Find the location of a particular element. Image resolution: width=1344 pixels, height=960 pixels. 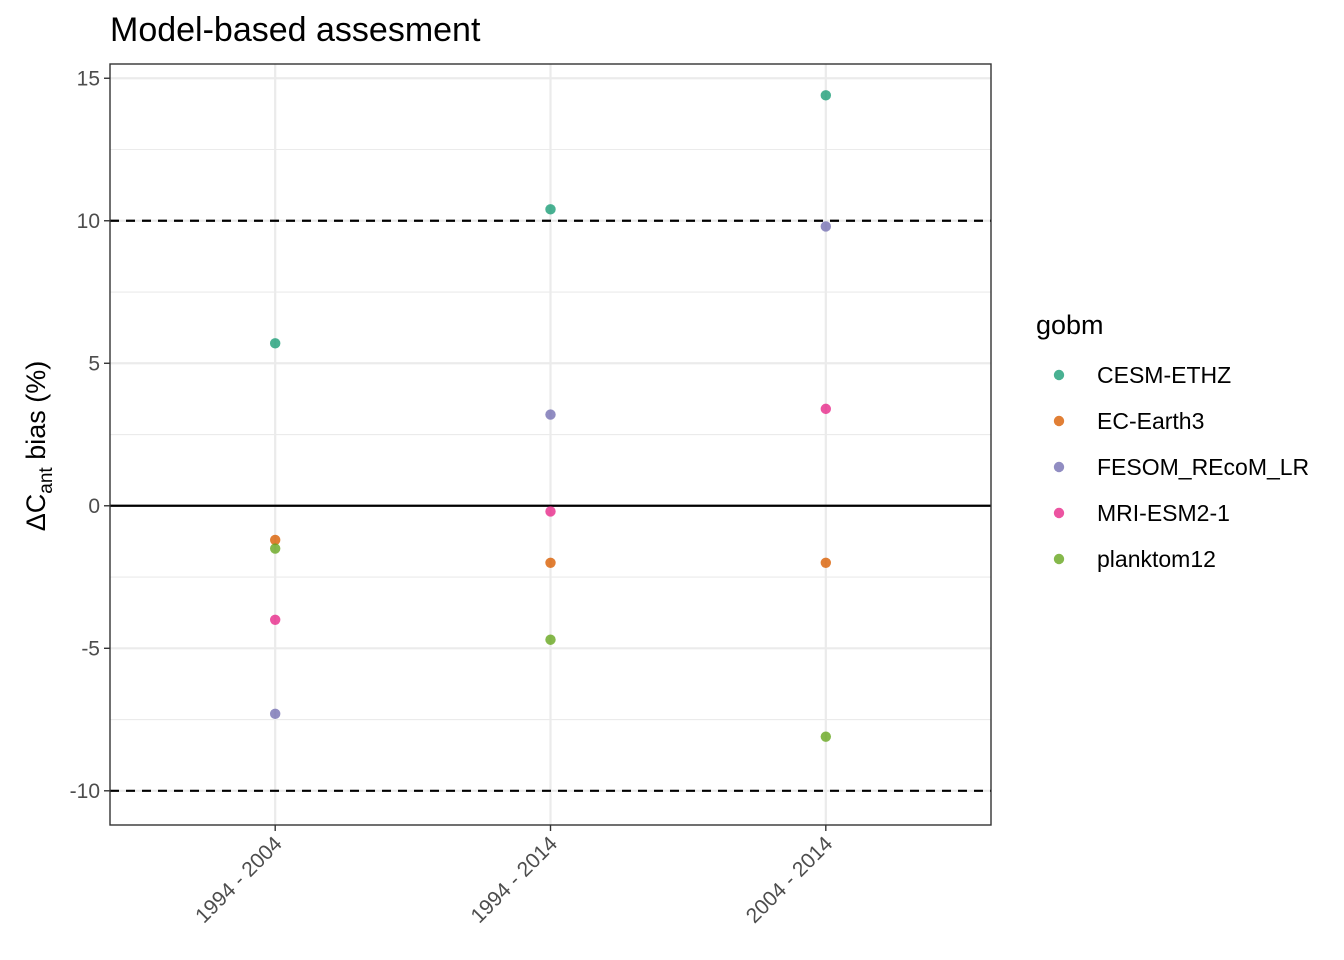

y-axis-title-suffix: bias (%) is located at coordinates (36, 414).